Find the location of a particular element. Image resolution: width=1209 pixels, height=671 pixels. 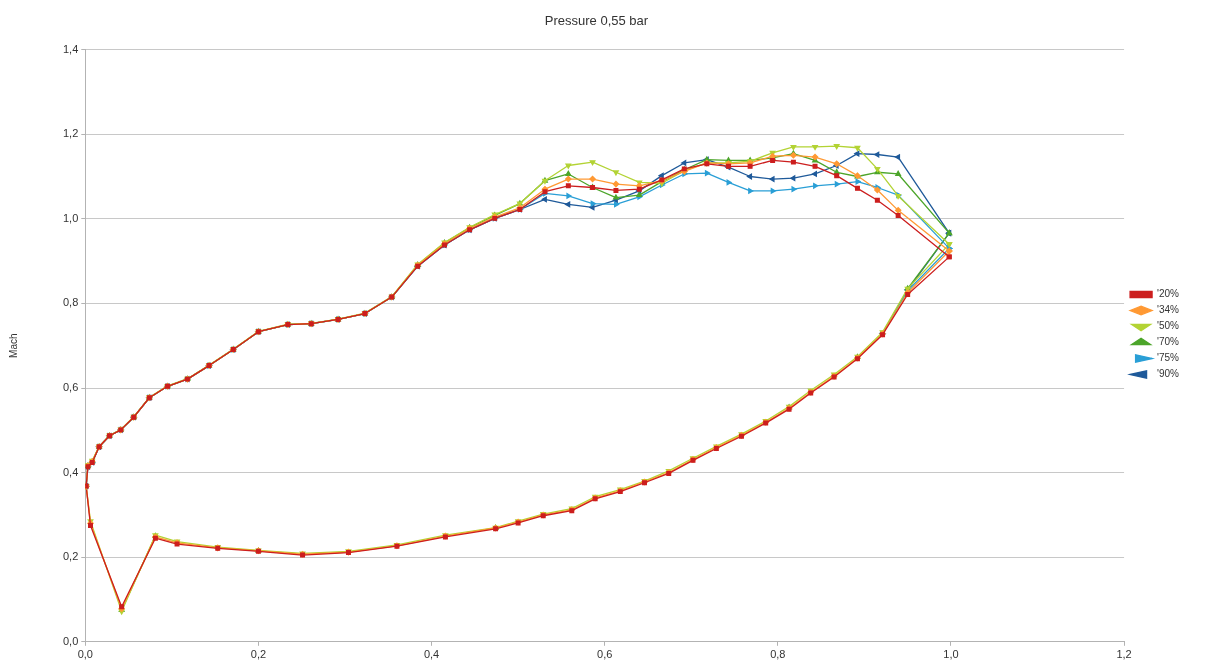

x-tick-label: 0,6 is located at coordinates (605, 654).